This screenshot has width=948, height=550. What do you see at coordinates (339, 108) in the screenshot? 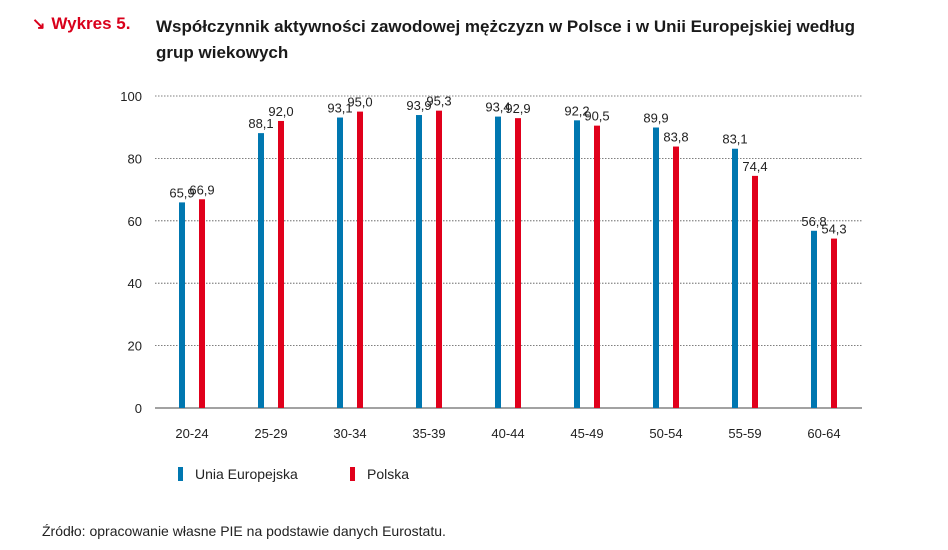
I see `data-label-eu: 93,1` at bounding box center [339, 108].